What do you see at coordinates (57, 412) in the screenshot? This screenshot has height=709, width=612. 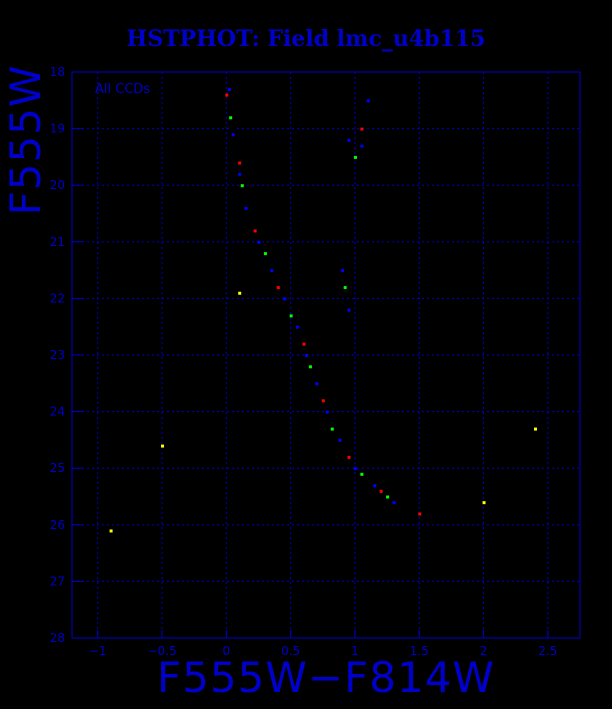 I see `y-tick-label: 24` at bounding box center [57, 412].